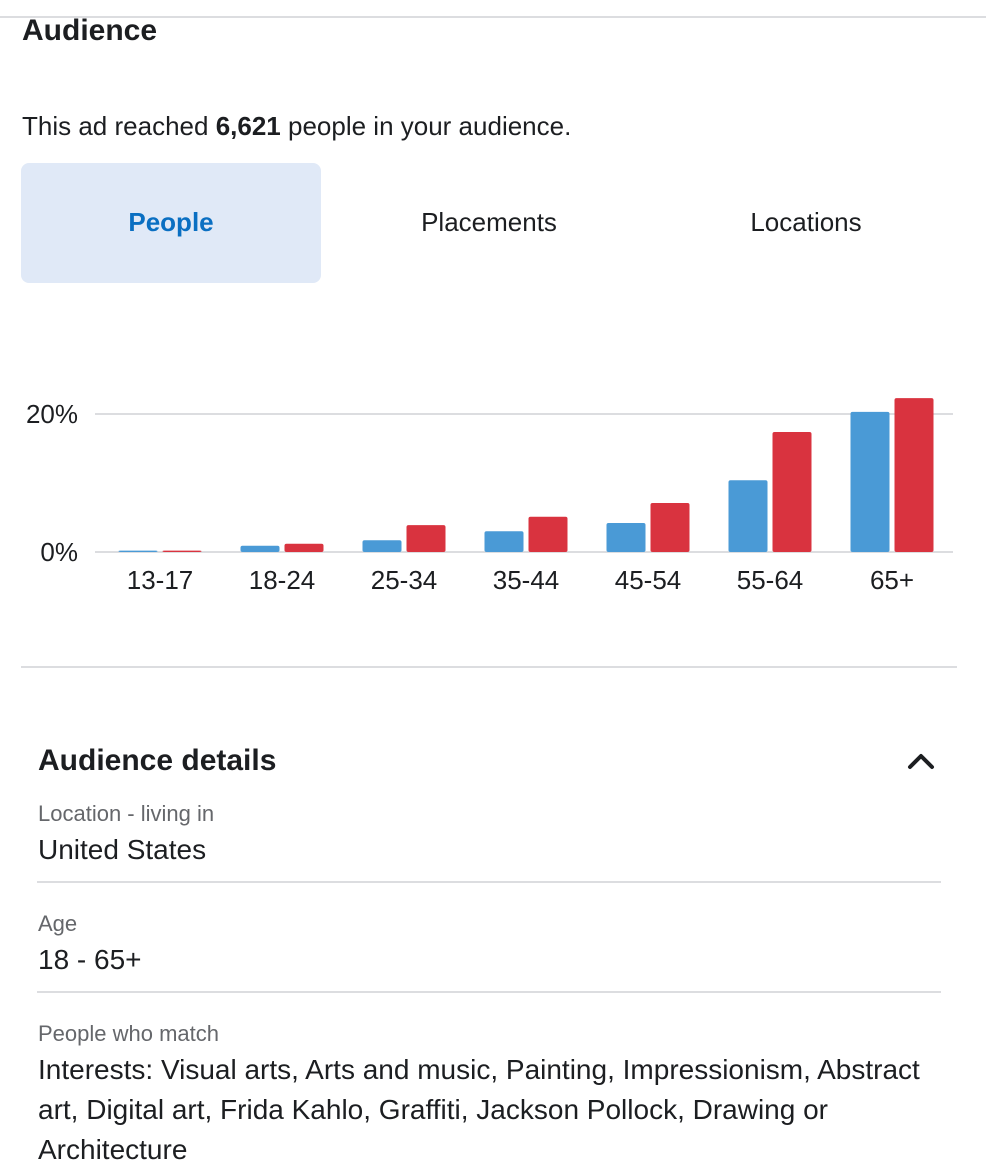 The width and height of the screenshot is (986, 1170). Describe the element at coordinates (493, 17) in the screenshot. I see `top-border` at that location.